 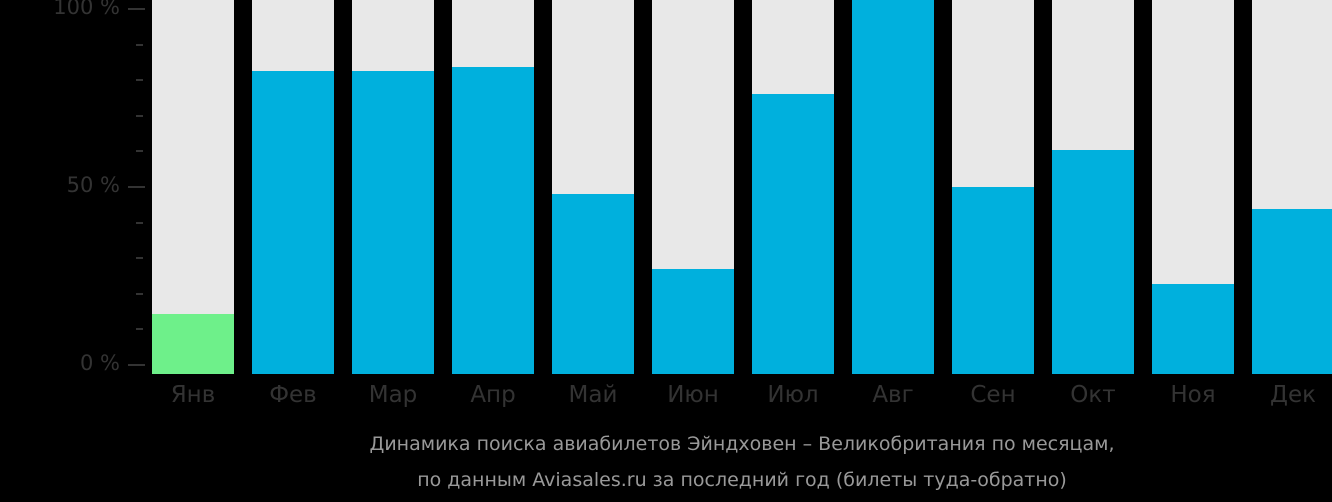 I want to click on x-tick-label: Апр, so click(x=493, y=395).